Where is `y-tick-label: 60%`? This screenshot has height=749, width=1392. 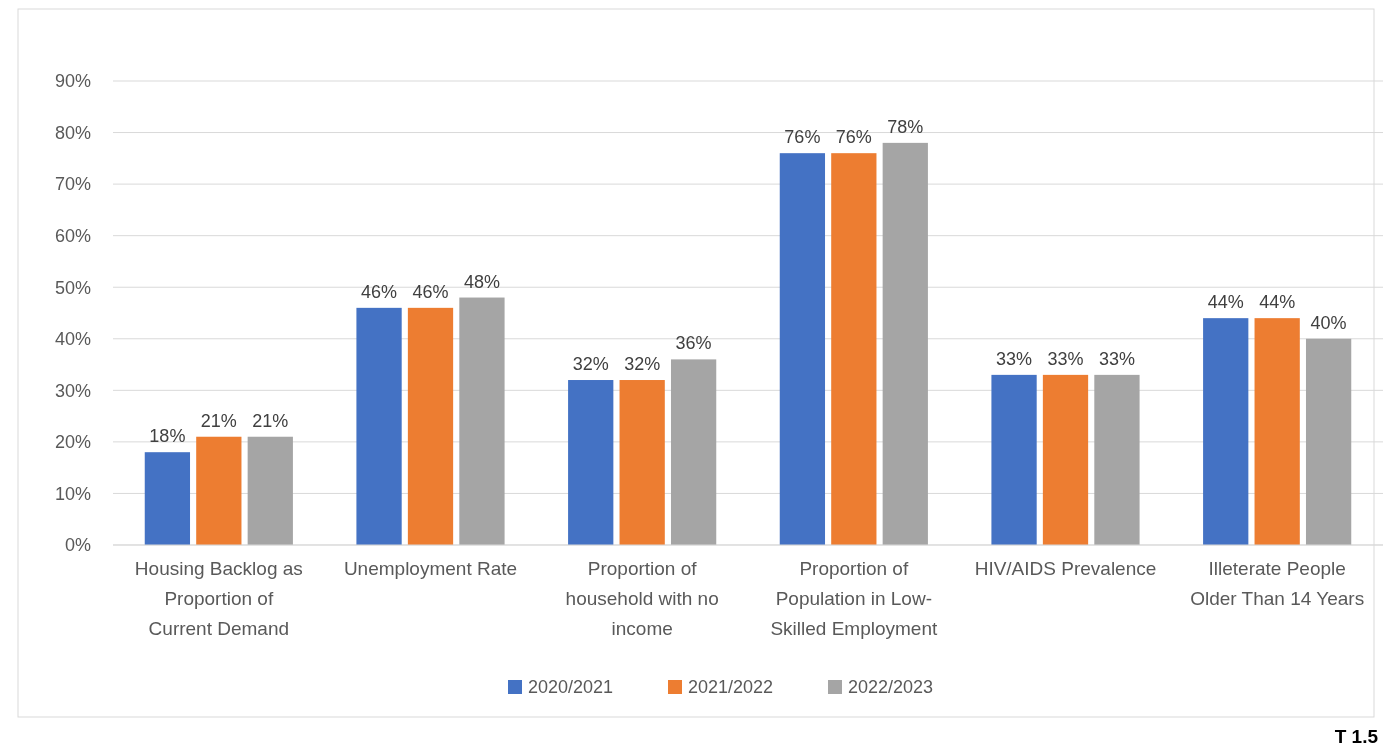 y-tick-label: 60% is located at coordinates (72, 235).